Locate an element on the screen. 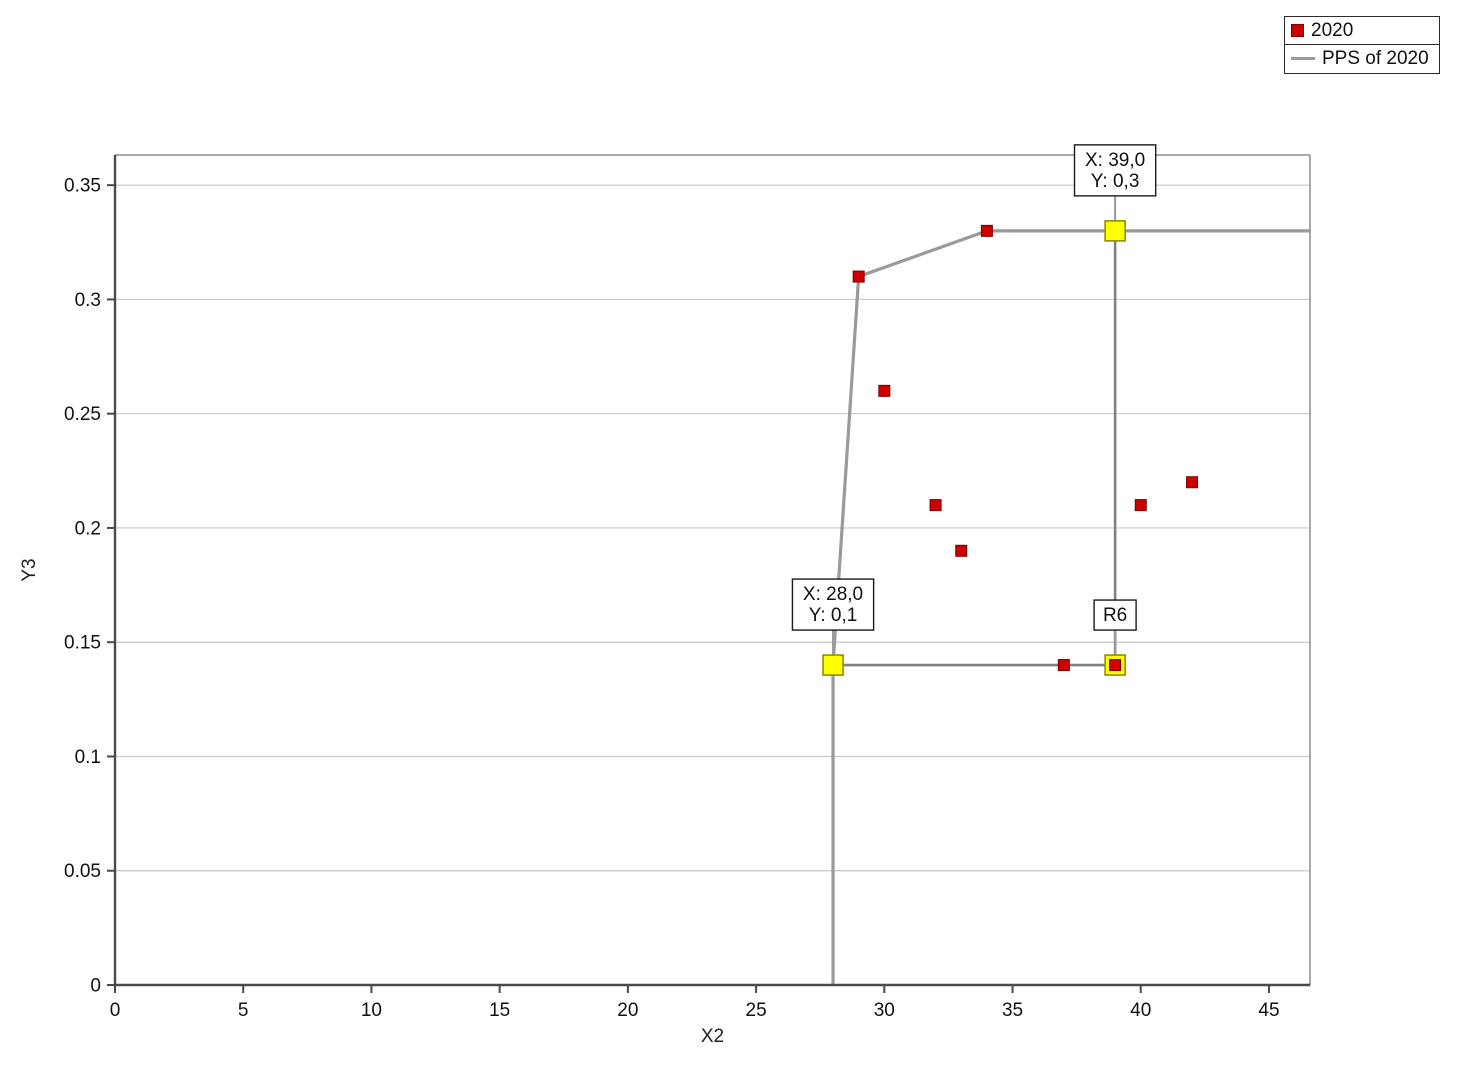 This screenshot has height=1079, width=1476. y-tick-label: 0.1 is located at coordinates (88, 757).